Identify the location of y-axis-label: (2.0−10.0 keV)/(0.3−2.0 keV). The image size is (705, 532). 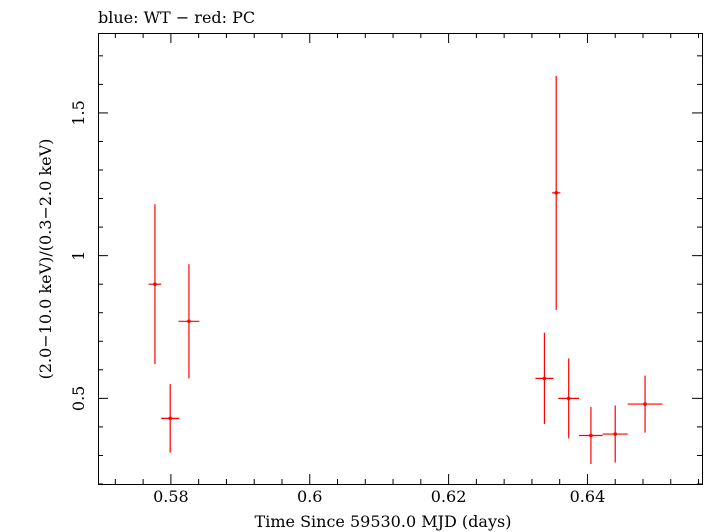
(45, 259).